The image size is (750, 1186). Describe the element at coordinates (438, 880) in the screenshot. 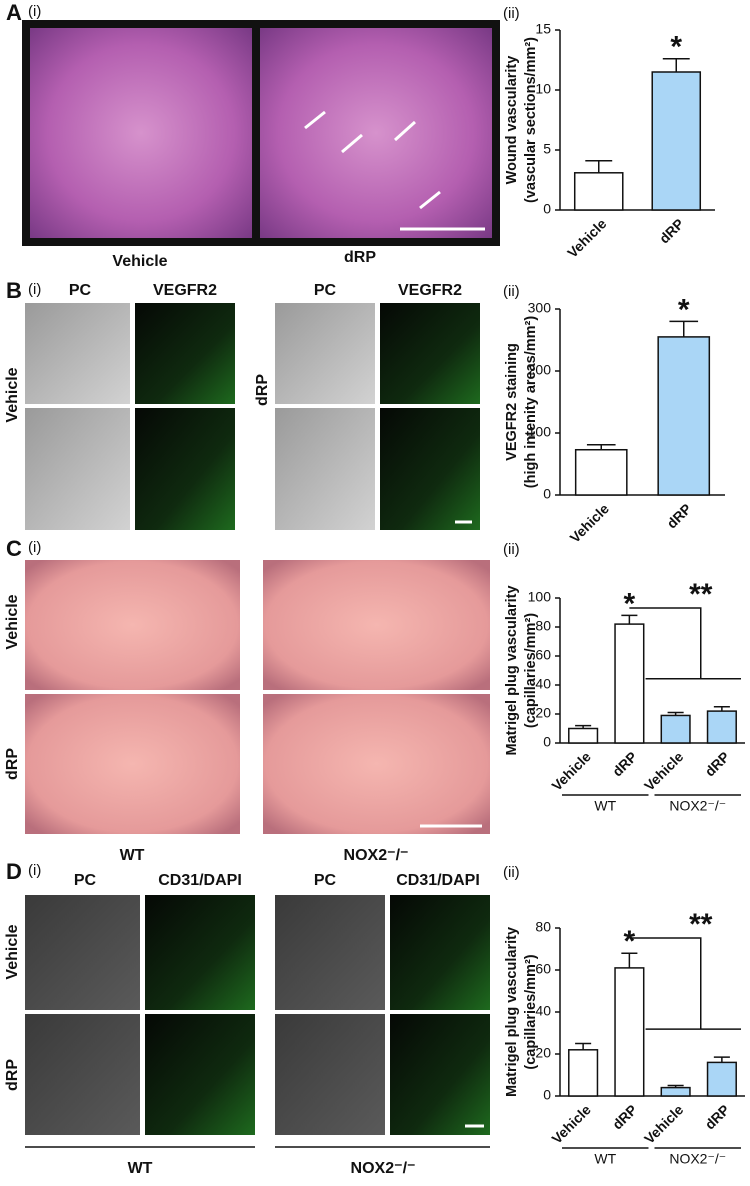

I see `column-label: CD31/DAPI` at that location.